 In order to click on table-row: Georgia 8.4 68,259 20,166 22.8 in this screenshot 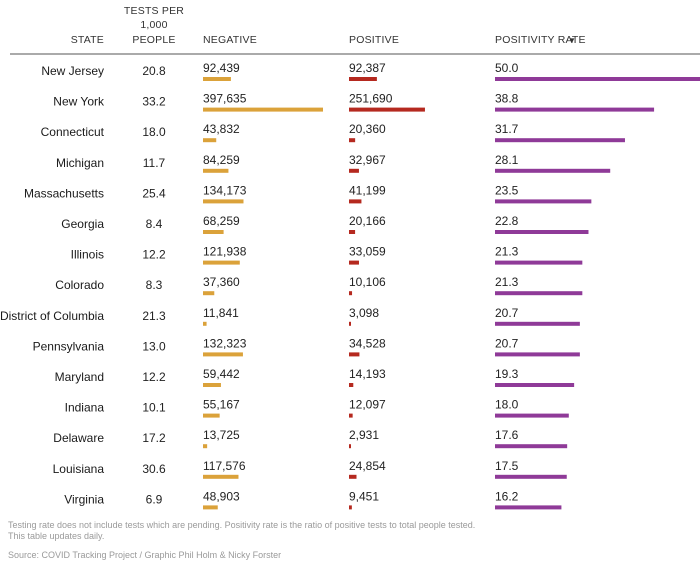, I will do `click(325, 224)`.